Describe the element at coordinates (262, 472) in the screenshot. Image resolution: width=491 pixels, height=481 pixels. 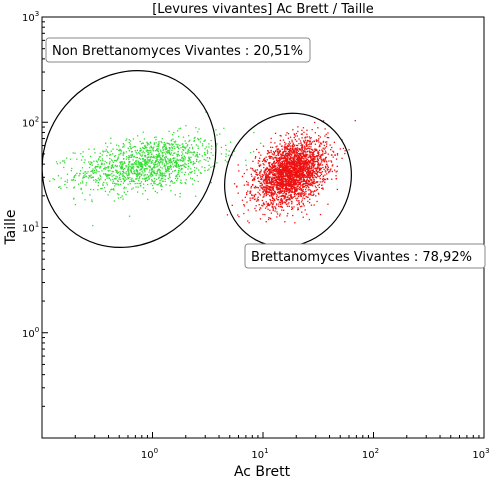
I see `x-axis-label: Ac Brett` at that location.